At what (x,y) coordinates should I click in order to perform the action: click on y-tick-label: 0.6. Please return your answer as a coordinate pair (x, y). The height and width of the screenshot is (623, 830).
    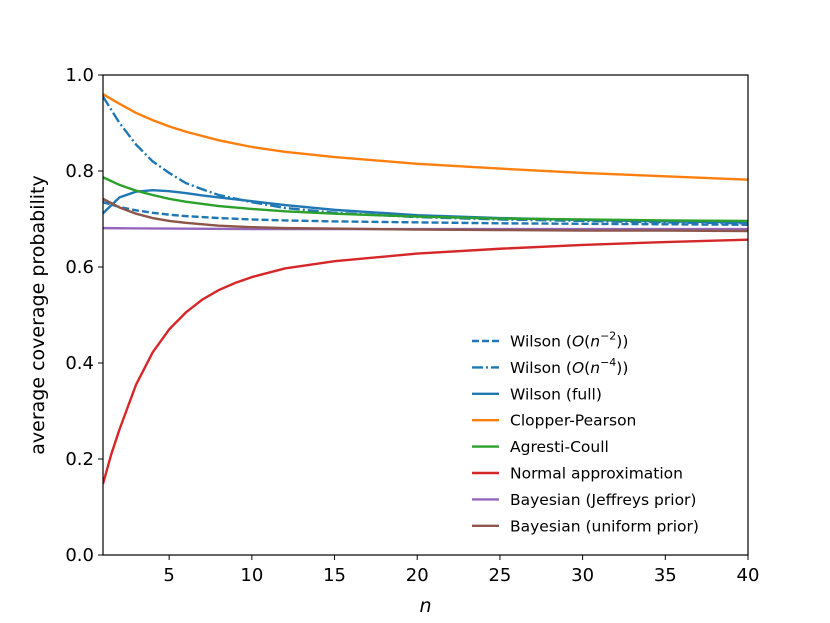
    Looking at the image, I should click on (79, 267).